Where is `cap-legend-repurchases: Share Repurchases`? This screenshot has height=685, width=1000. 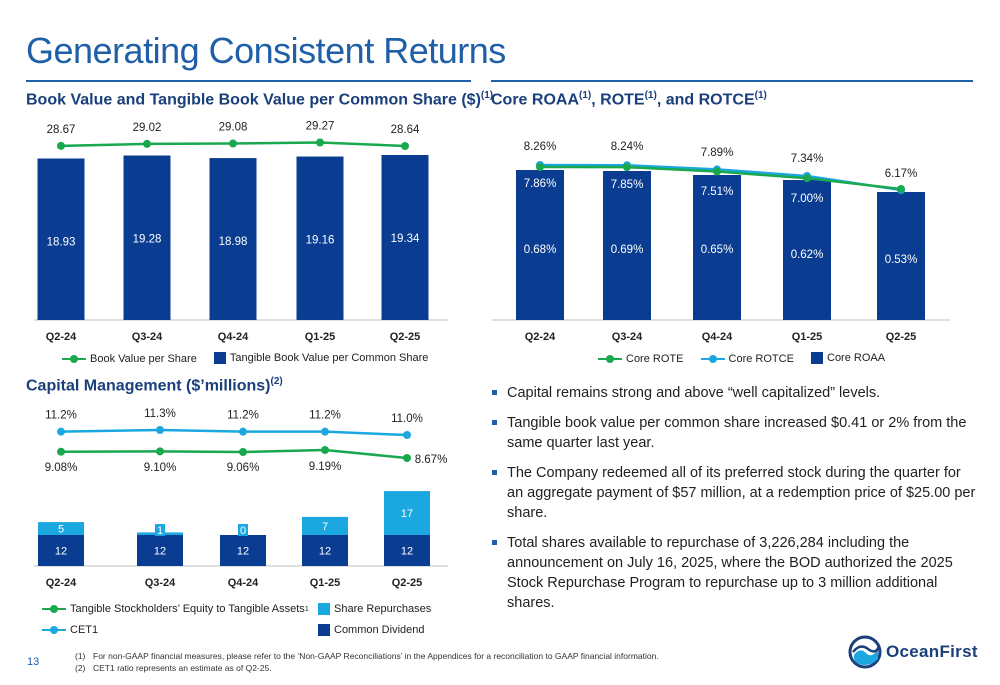
cap-legend-repurchases: Share Repurchases is located at coordinates (381, 610).